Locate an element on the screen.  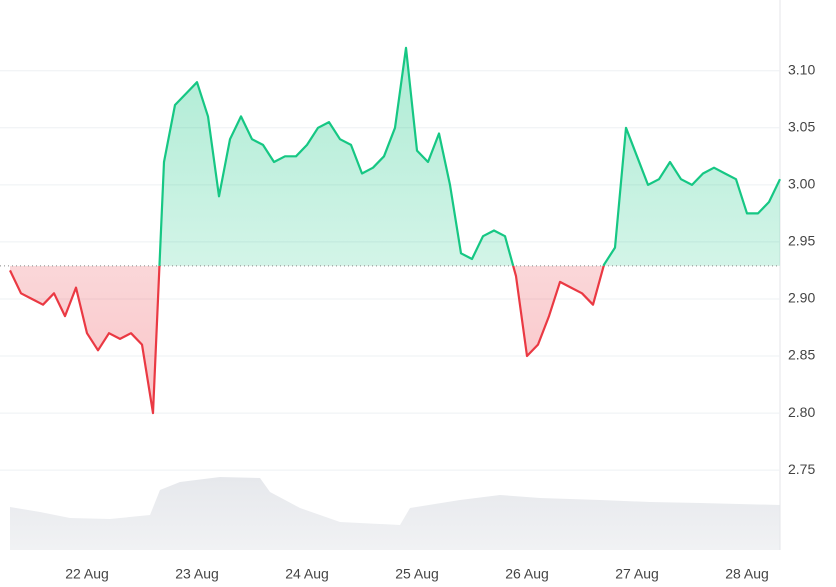
x-tick-label: 23 Aug is located at coordinates (197, 574).